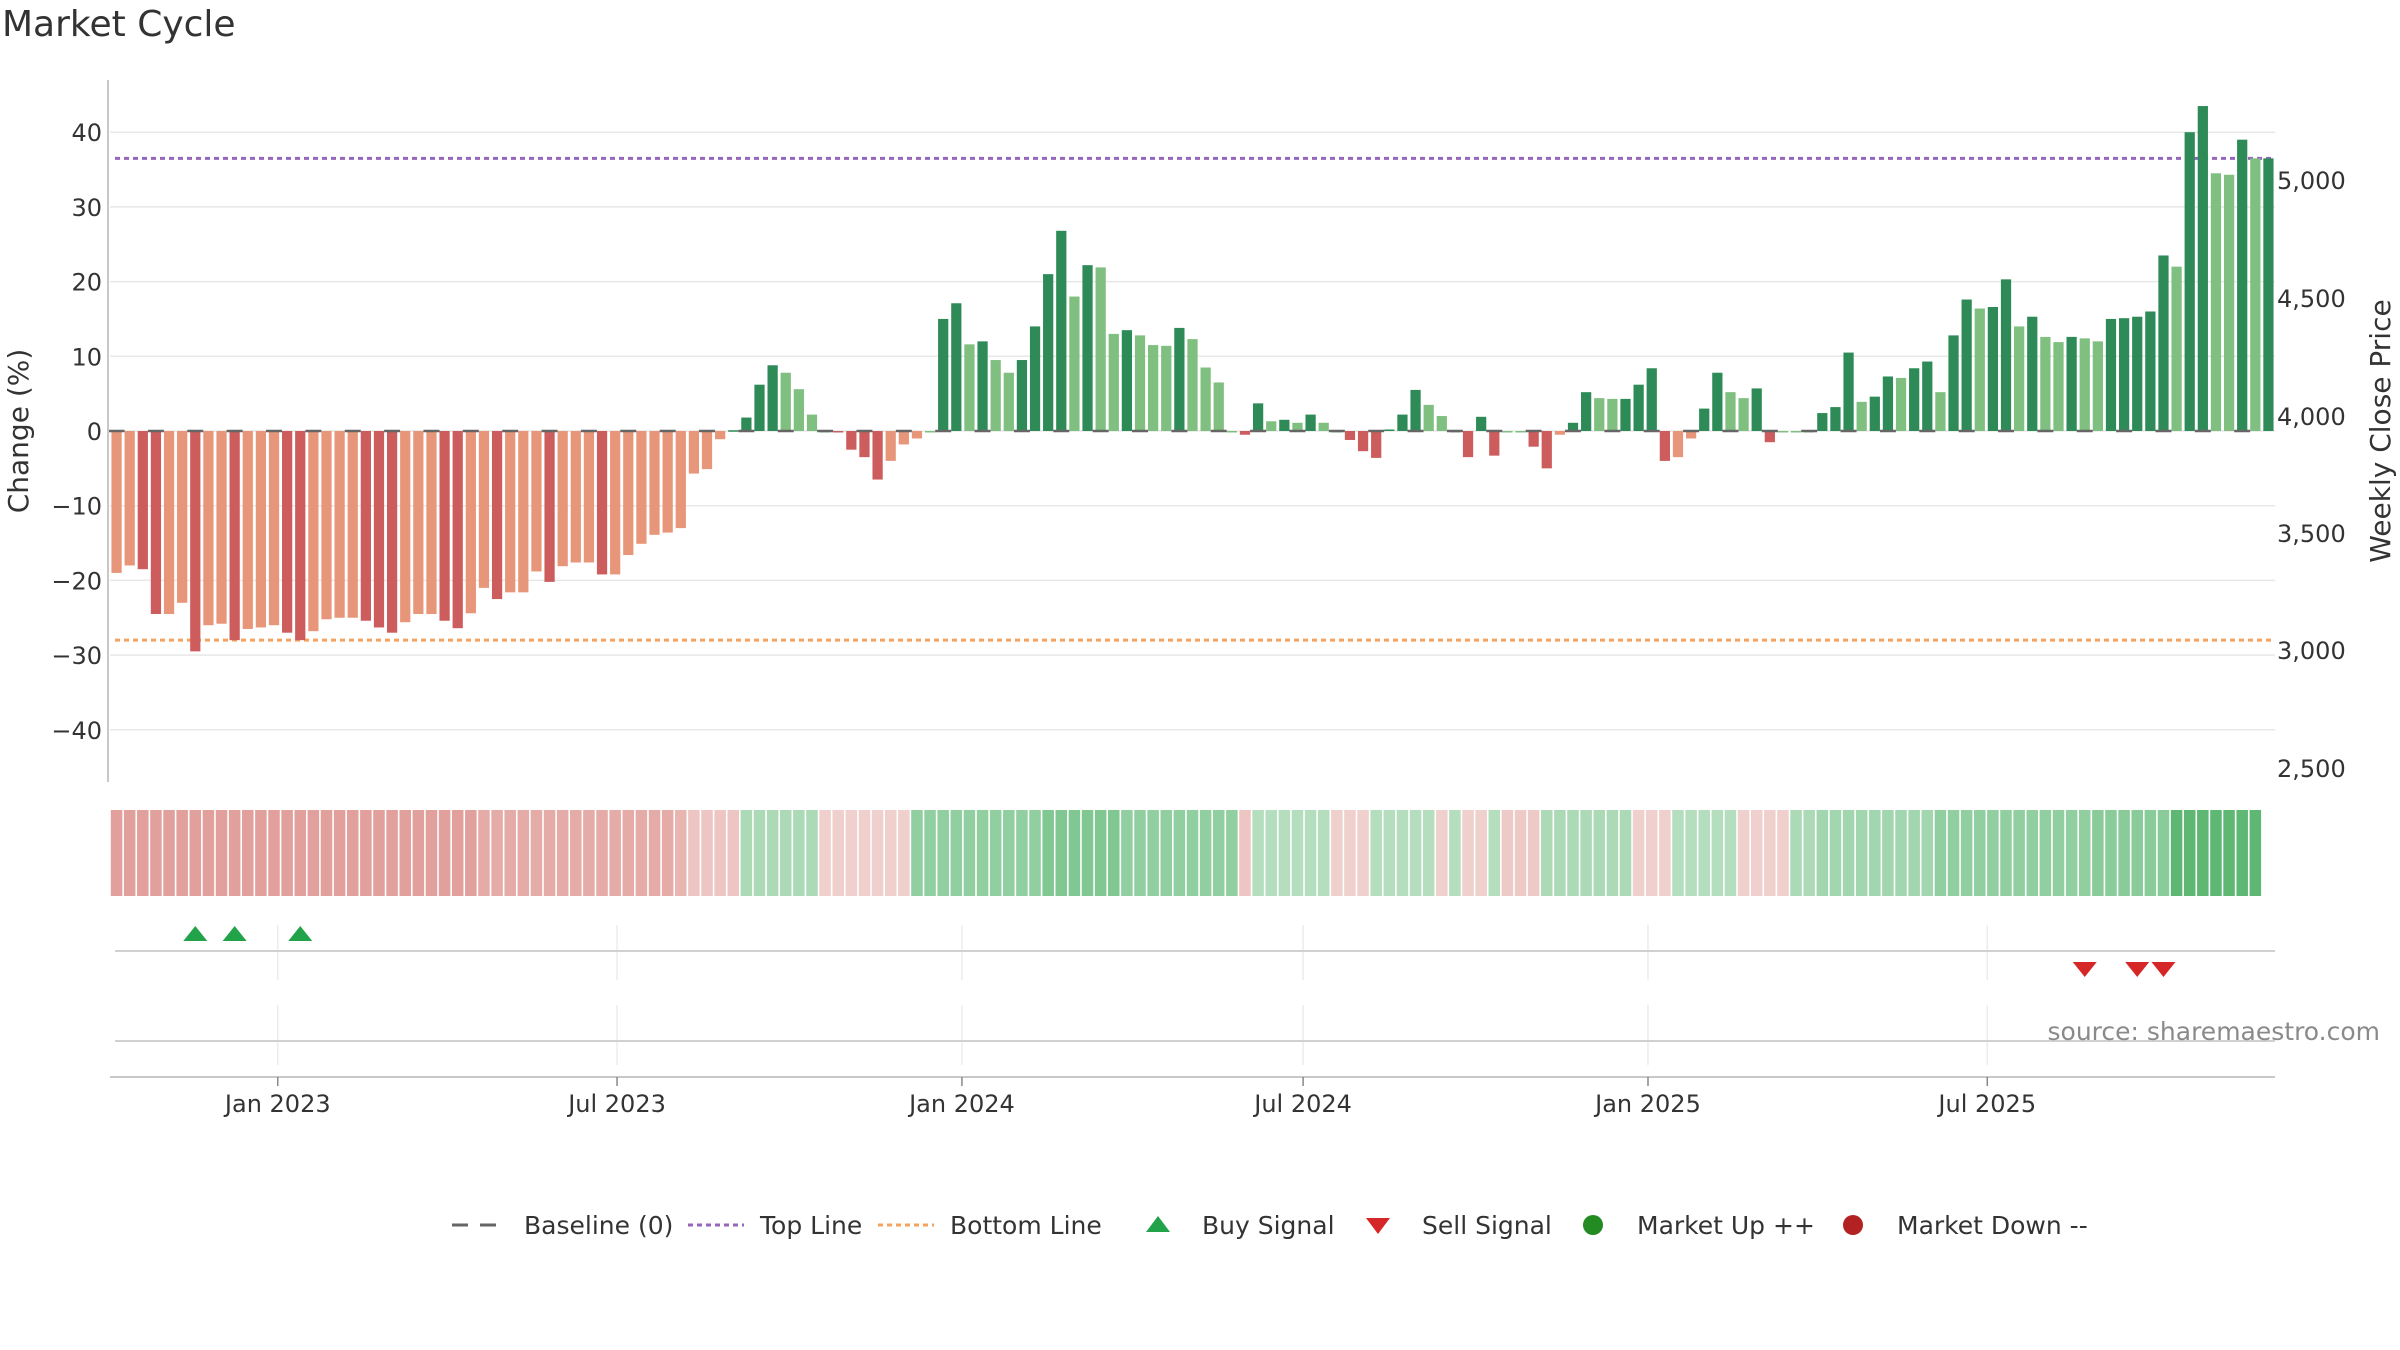 The width and height of the screenshot is (2400, 1350). What do you see at coordinates (2380, 430) in the screenshot?
I see `y-right-axis-title: Weekly Close Price` at bounding box center [2380, 430].